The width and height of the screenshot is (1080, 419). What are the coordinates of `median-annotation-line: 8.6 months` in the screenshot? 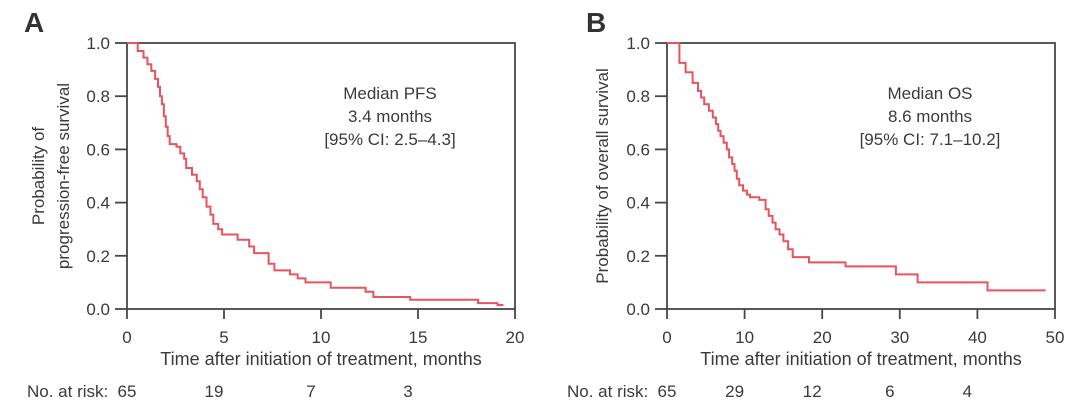 It's located at (930, 116).